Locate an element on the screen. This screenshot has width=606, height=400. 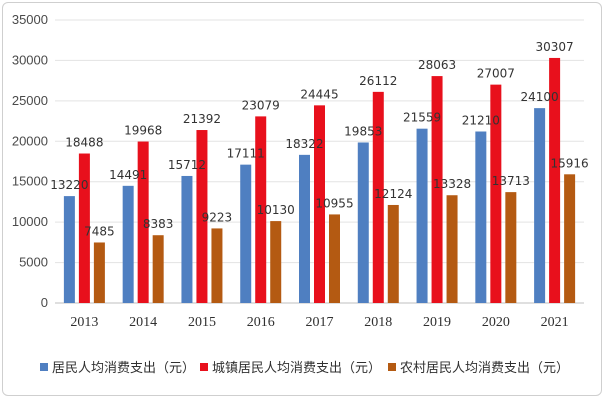
y-tick-label: 10000 is located at coordinates (30, 221).